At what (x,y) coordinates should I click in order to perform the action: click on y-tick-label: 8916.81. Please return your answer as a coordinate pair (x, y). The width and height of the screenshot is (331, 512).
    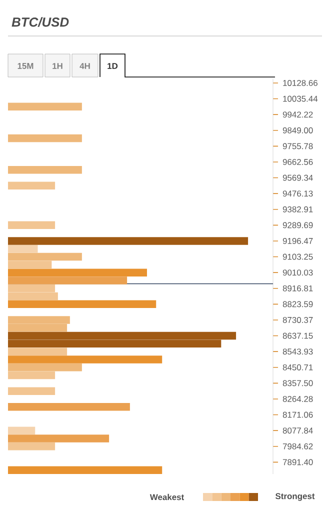
    Looking at the image, I should click on (297, 288).